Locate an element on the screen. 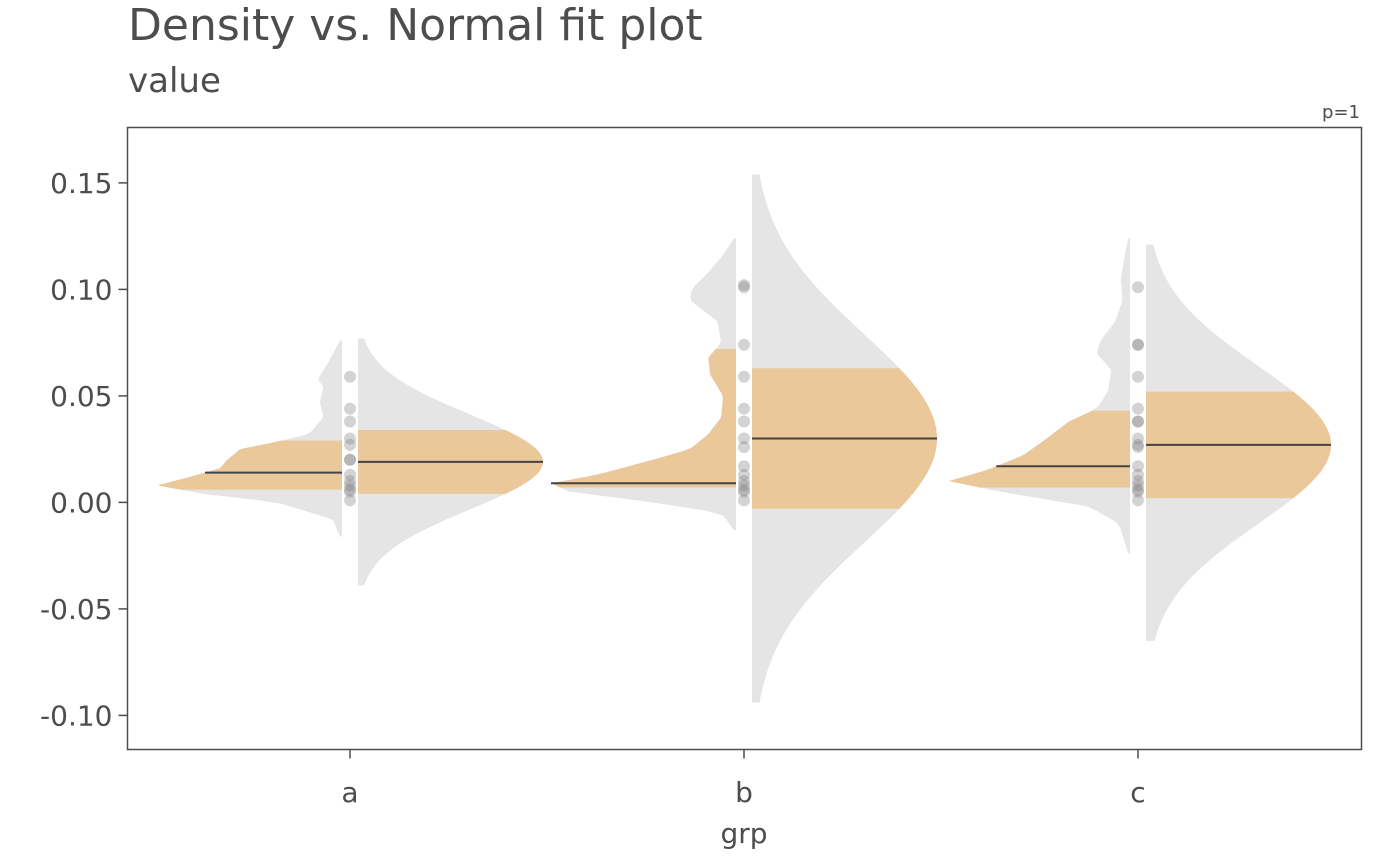 Image resolution: width=1400 pixels, height=866 pixels. y-tick-label-4: -0.05 is located at coordinates (76, 609).